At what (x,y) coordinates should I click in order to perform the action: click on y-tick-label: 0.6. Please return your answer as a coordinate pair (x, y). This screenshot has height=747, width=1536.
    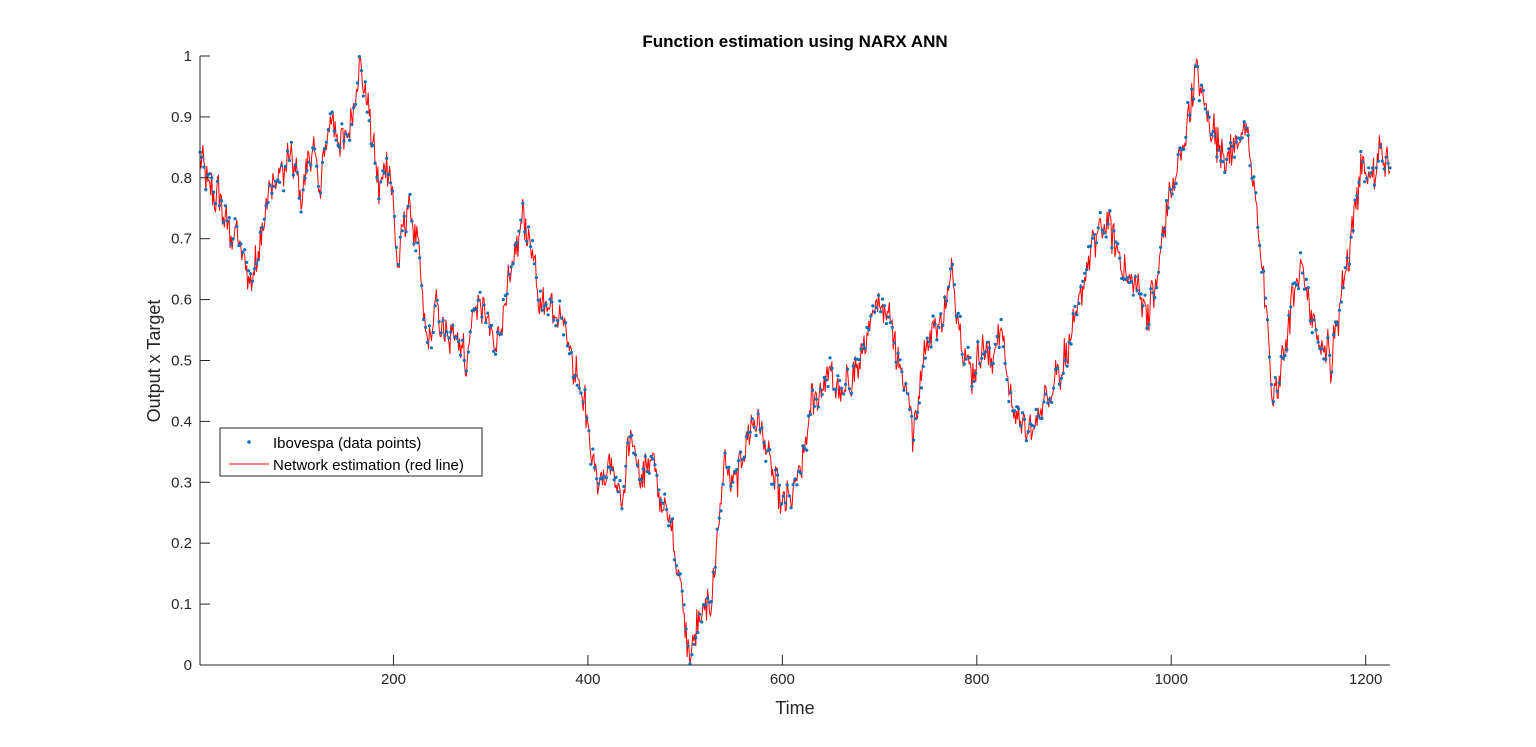
    Looking at the image, I should click on (181, 300).